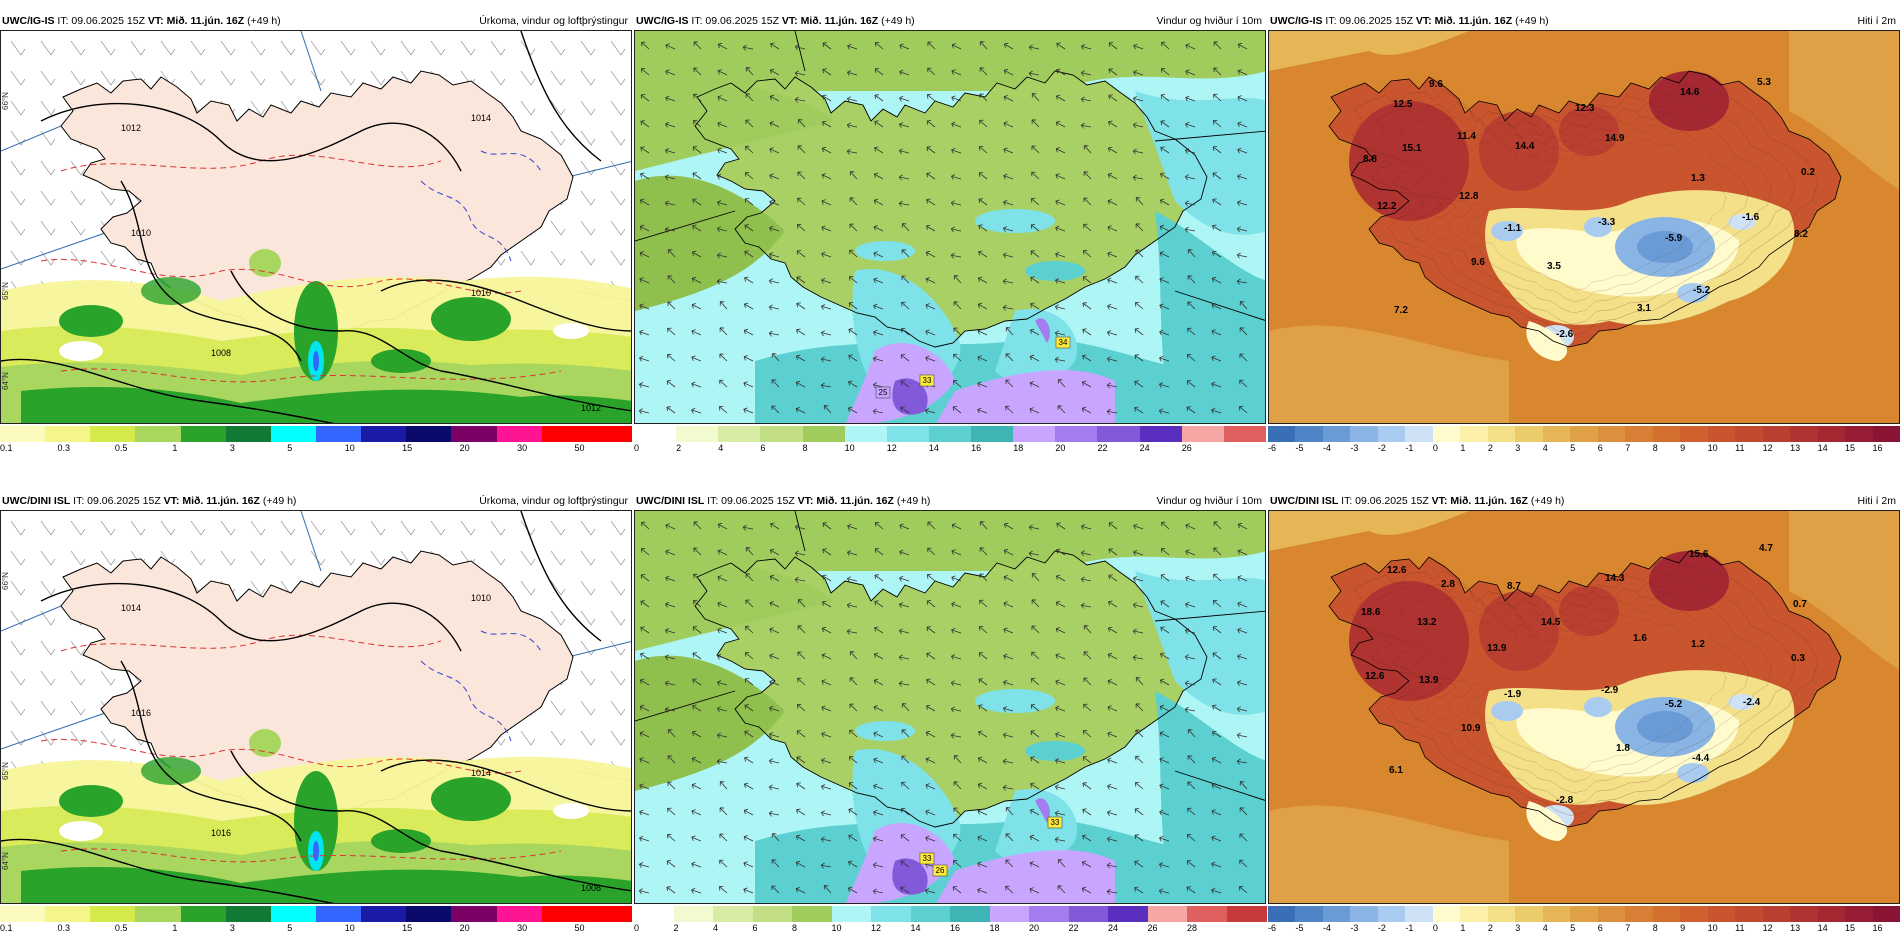 The height and width of the screenshot is (950, 1900). I want to click on map-canvas: 33 33 26, so click(950, 707).